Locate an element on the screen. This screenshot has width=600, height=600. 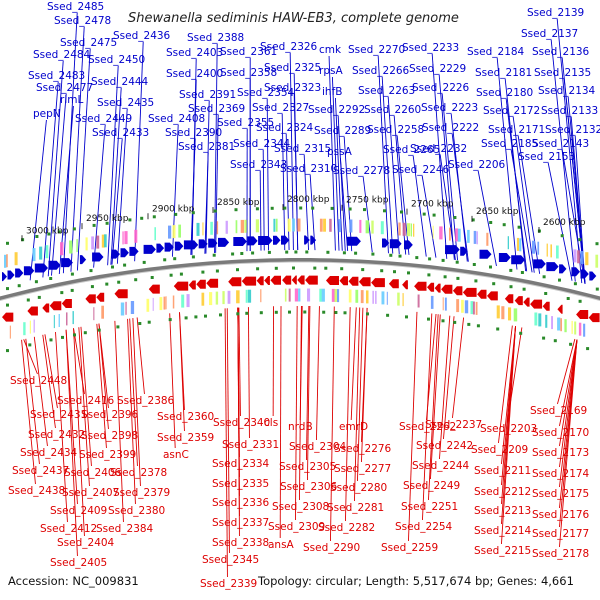
reverse-gene-label: Ssed_2359 is located at coordinates (185, 438).